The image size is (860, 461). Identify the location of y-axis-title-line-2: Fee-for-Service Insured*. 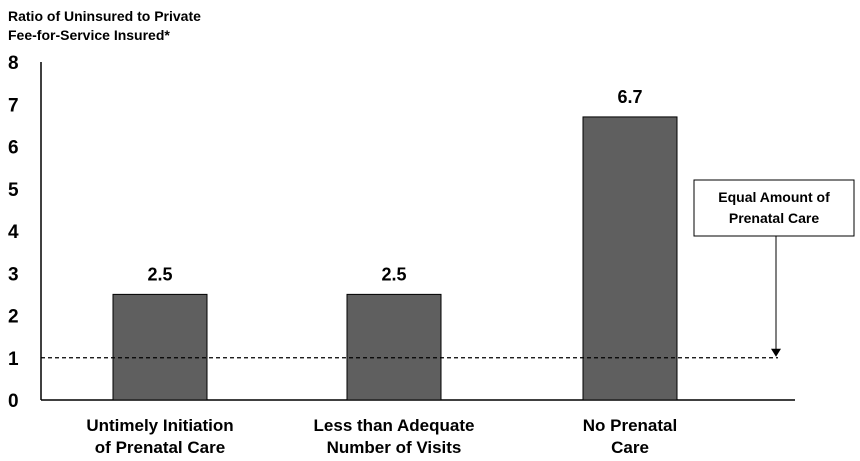
(89, 35).